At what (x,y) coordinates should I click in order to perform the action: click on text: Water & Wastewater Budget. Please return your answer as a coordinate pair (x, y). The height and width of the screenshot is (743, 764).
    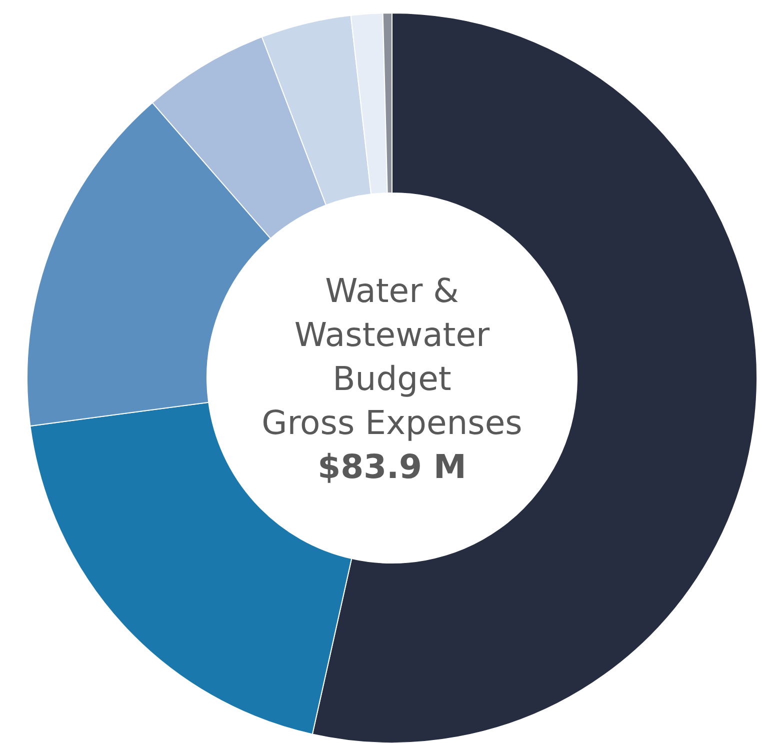
    Looking at the image, I should click on (392, 334).